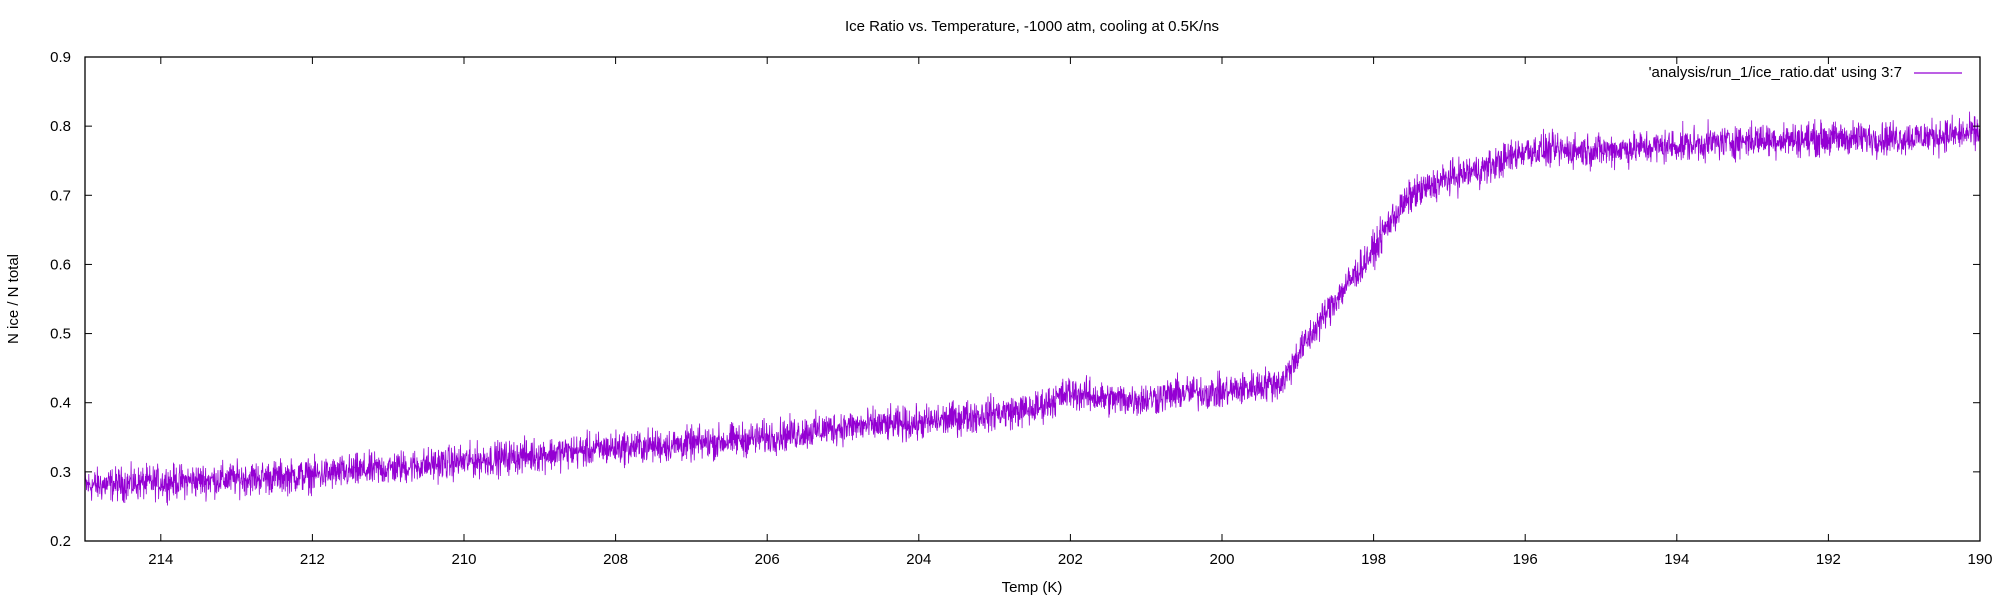  What do you see at coordinates (463, 559) in the screenshot?
I see `x-tick-label: 210` at bounding box center [463, 559].